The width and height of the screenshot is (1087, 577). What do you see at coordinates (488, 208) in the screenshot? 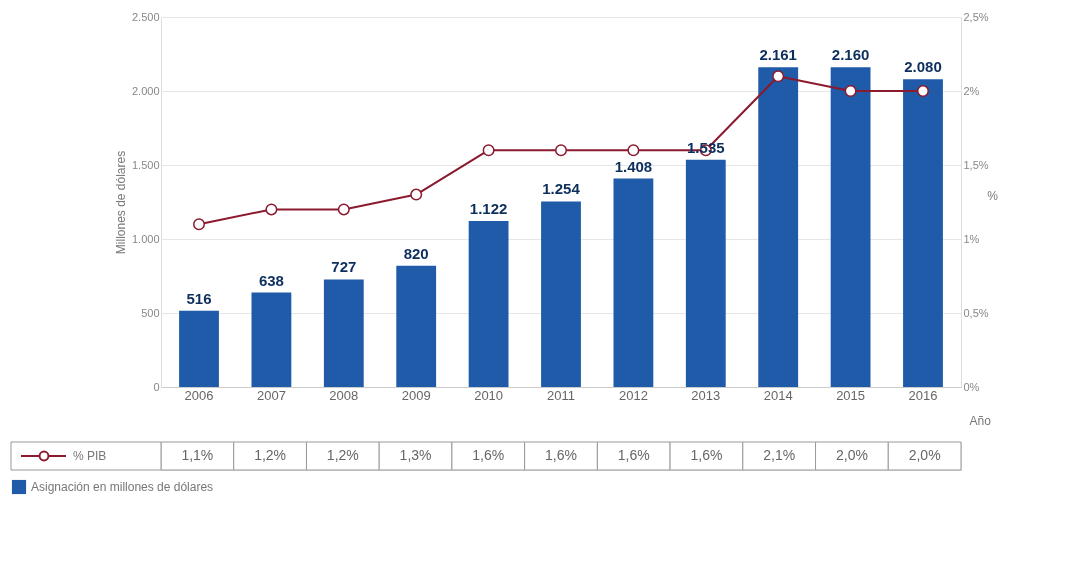
I see `data-label: 1.122` at bounding box center [488, 208].